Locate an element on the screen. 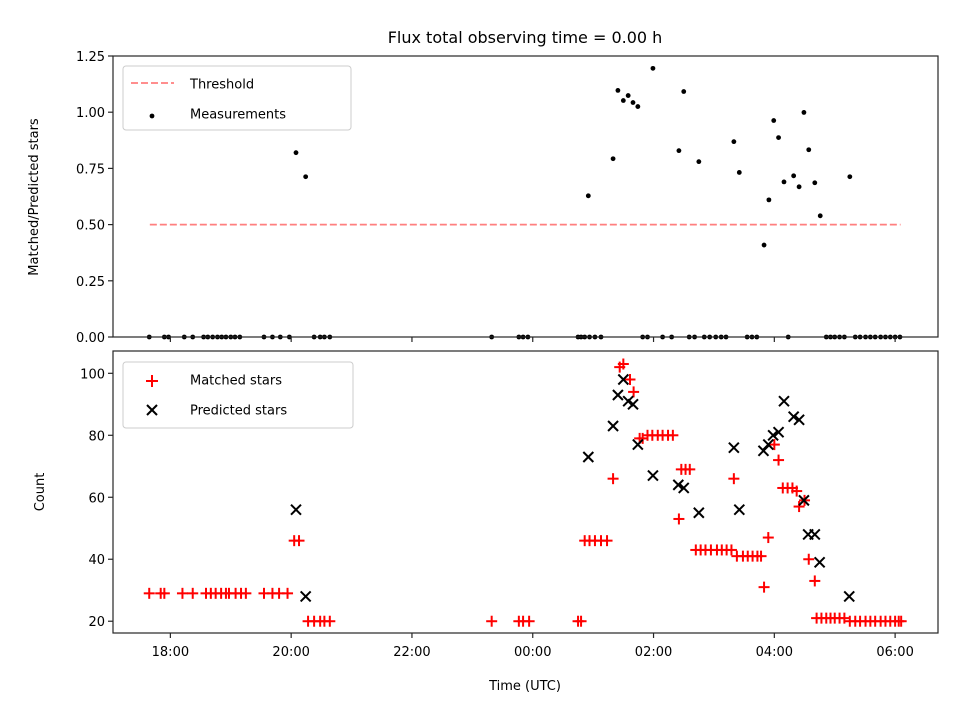 The height and width of the screenshot is (720, 960). top-y-tick-label: 0.75 is located at coordinates (90, 169).